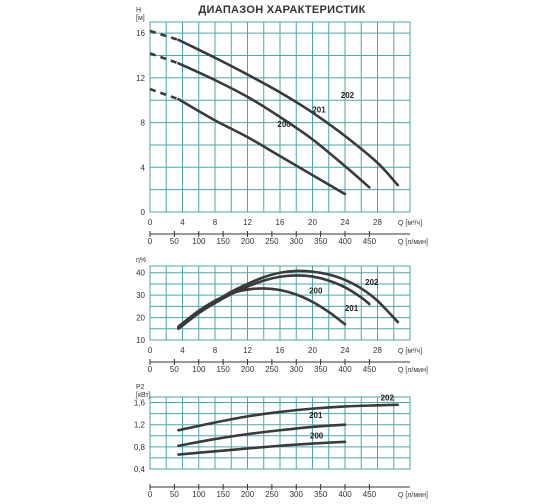 Image resolution: width=560 pixels, height=504 pixels. What do you see at coordinates (140, 469) in the screenshot?
I see `y-tick-label: 0,4` at bounding box center [140, 469].